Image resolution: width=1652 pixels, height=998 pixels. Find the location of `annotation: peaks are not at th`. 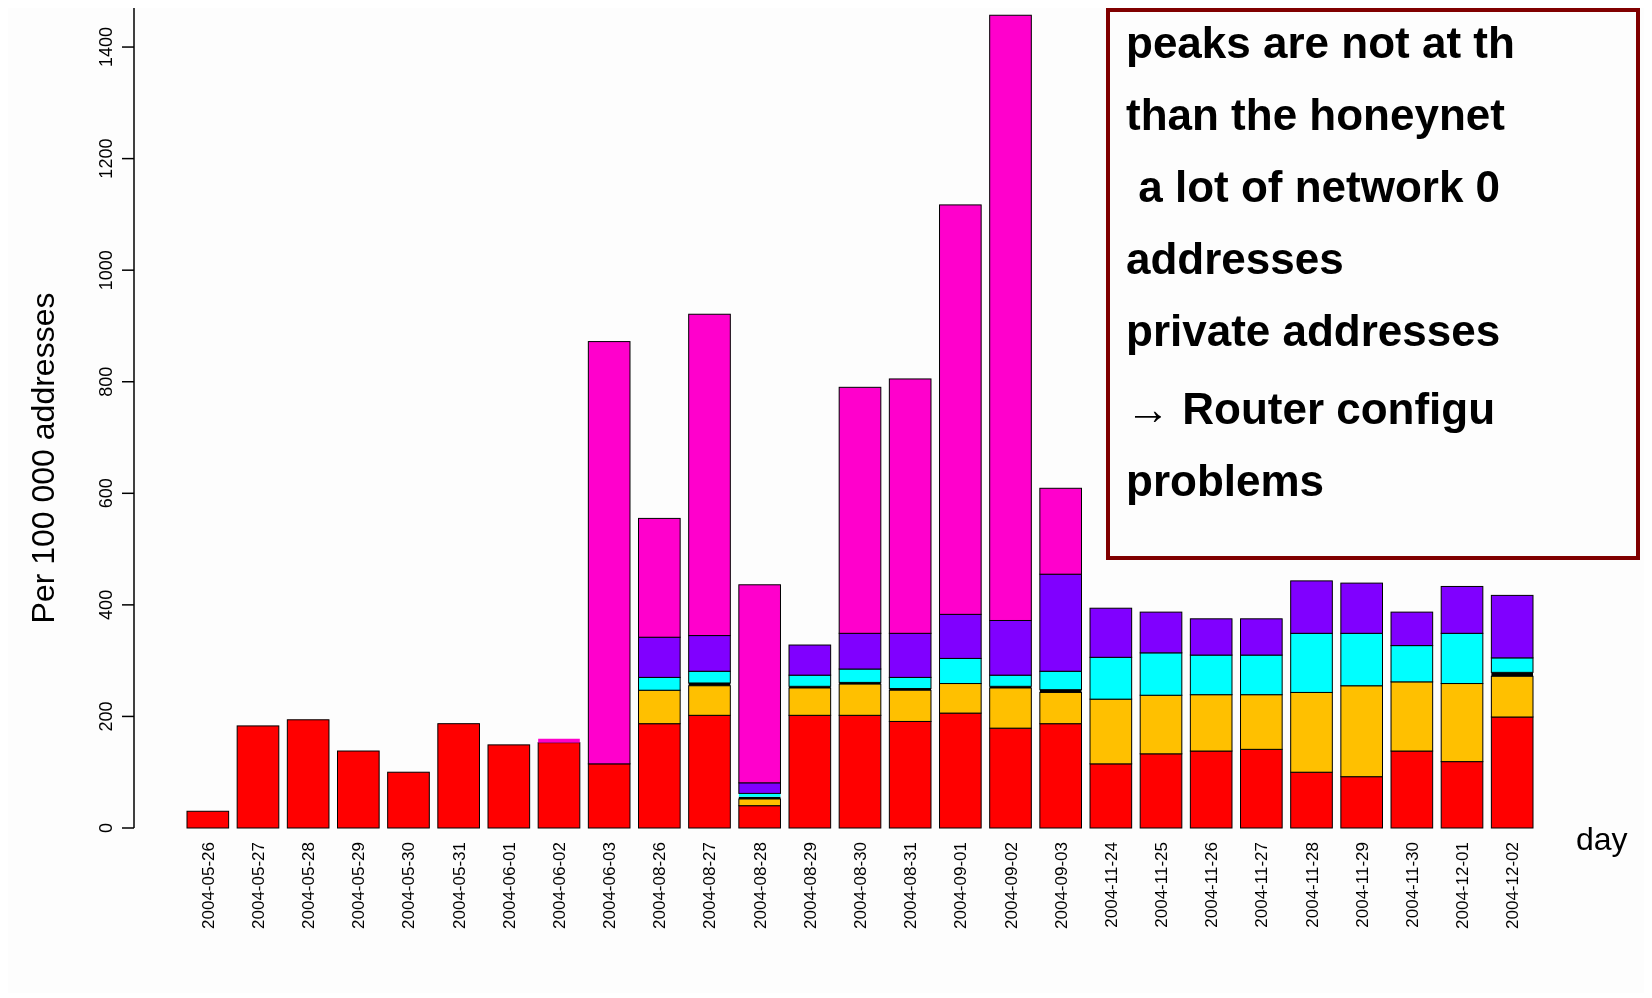

annotation: peaks are not at th is located at coordinates (1320, 42).